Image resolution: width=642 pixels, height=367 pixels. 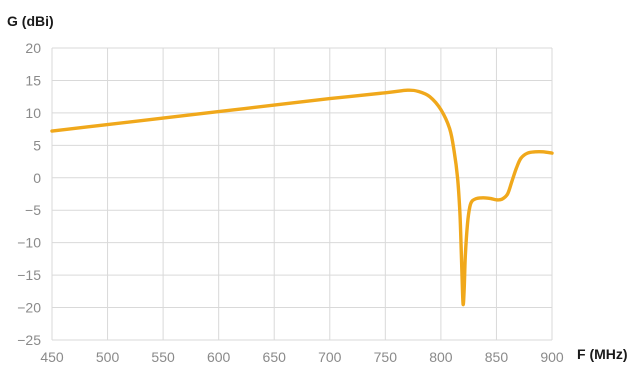 I want to click on x-tick-label: 900, so click(x=552, y=357).